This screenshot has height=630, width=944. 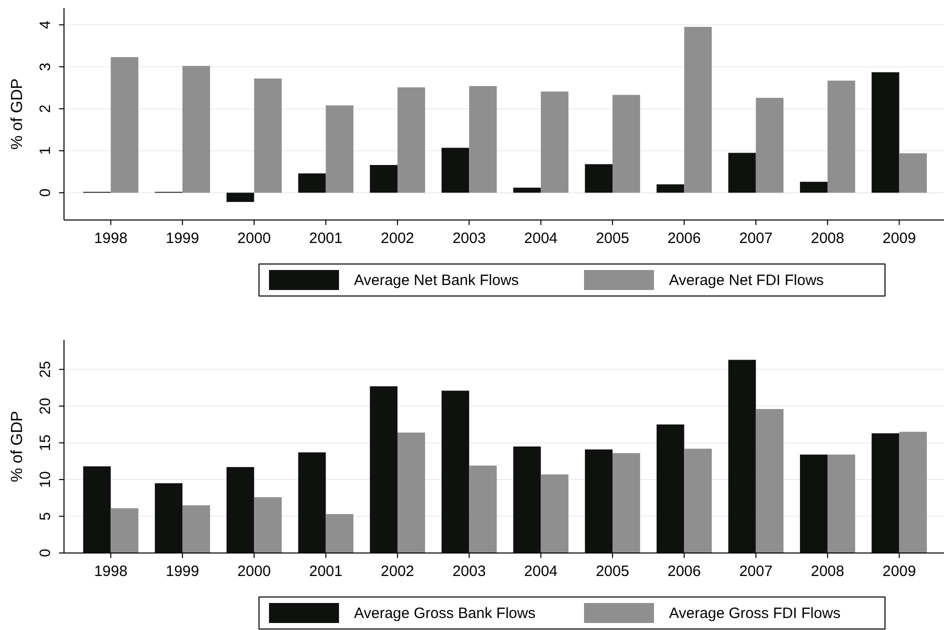 I want to click on legend-label: Average Gross Bank Flows, so click(x=445, y=613).